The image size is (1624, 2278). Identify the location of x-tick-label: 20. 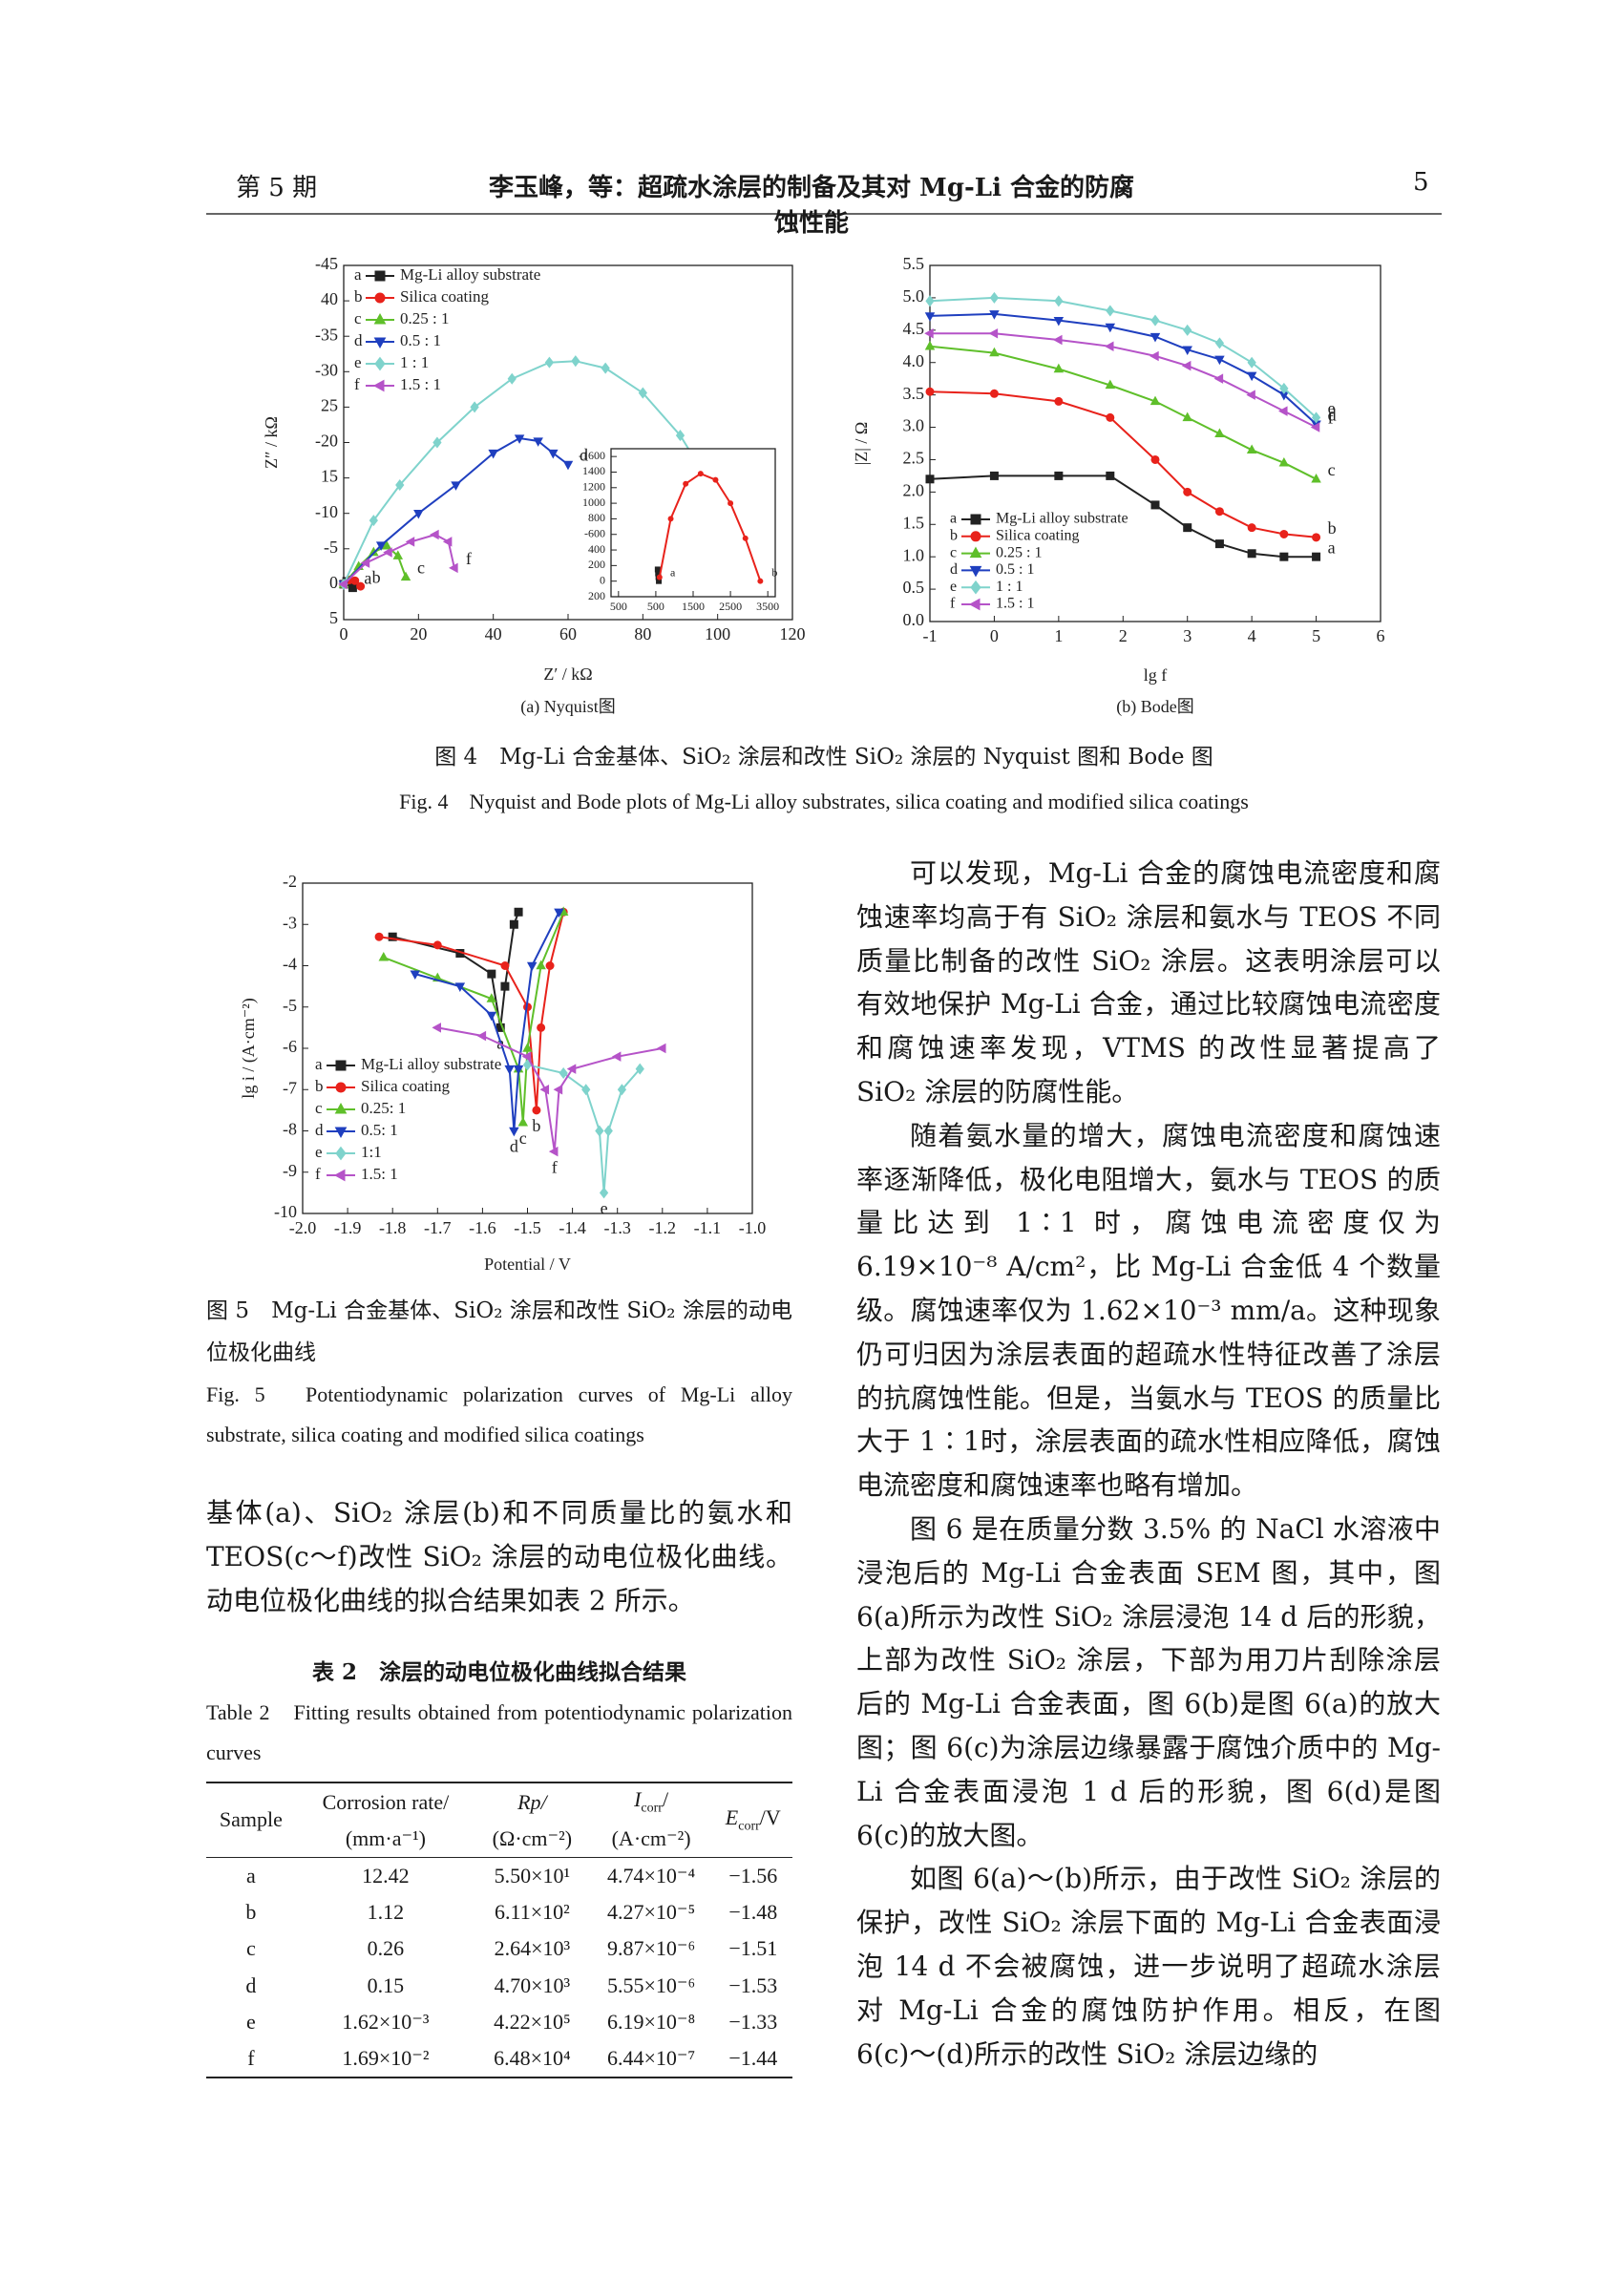
(418, 633).